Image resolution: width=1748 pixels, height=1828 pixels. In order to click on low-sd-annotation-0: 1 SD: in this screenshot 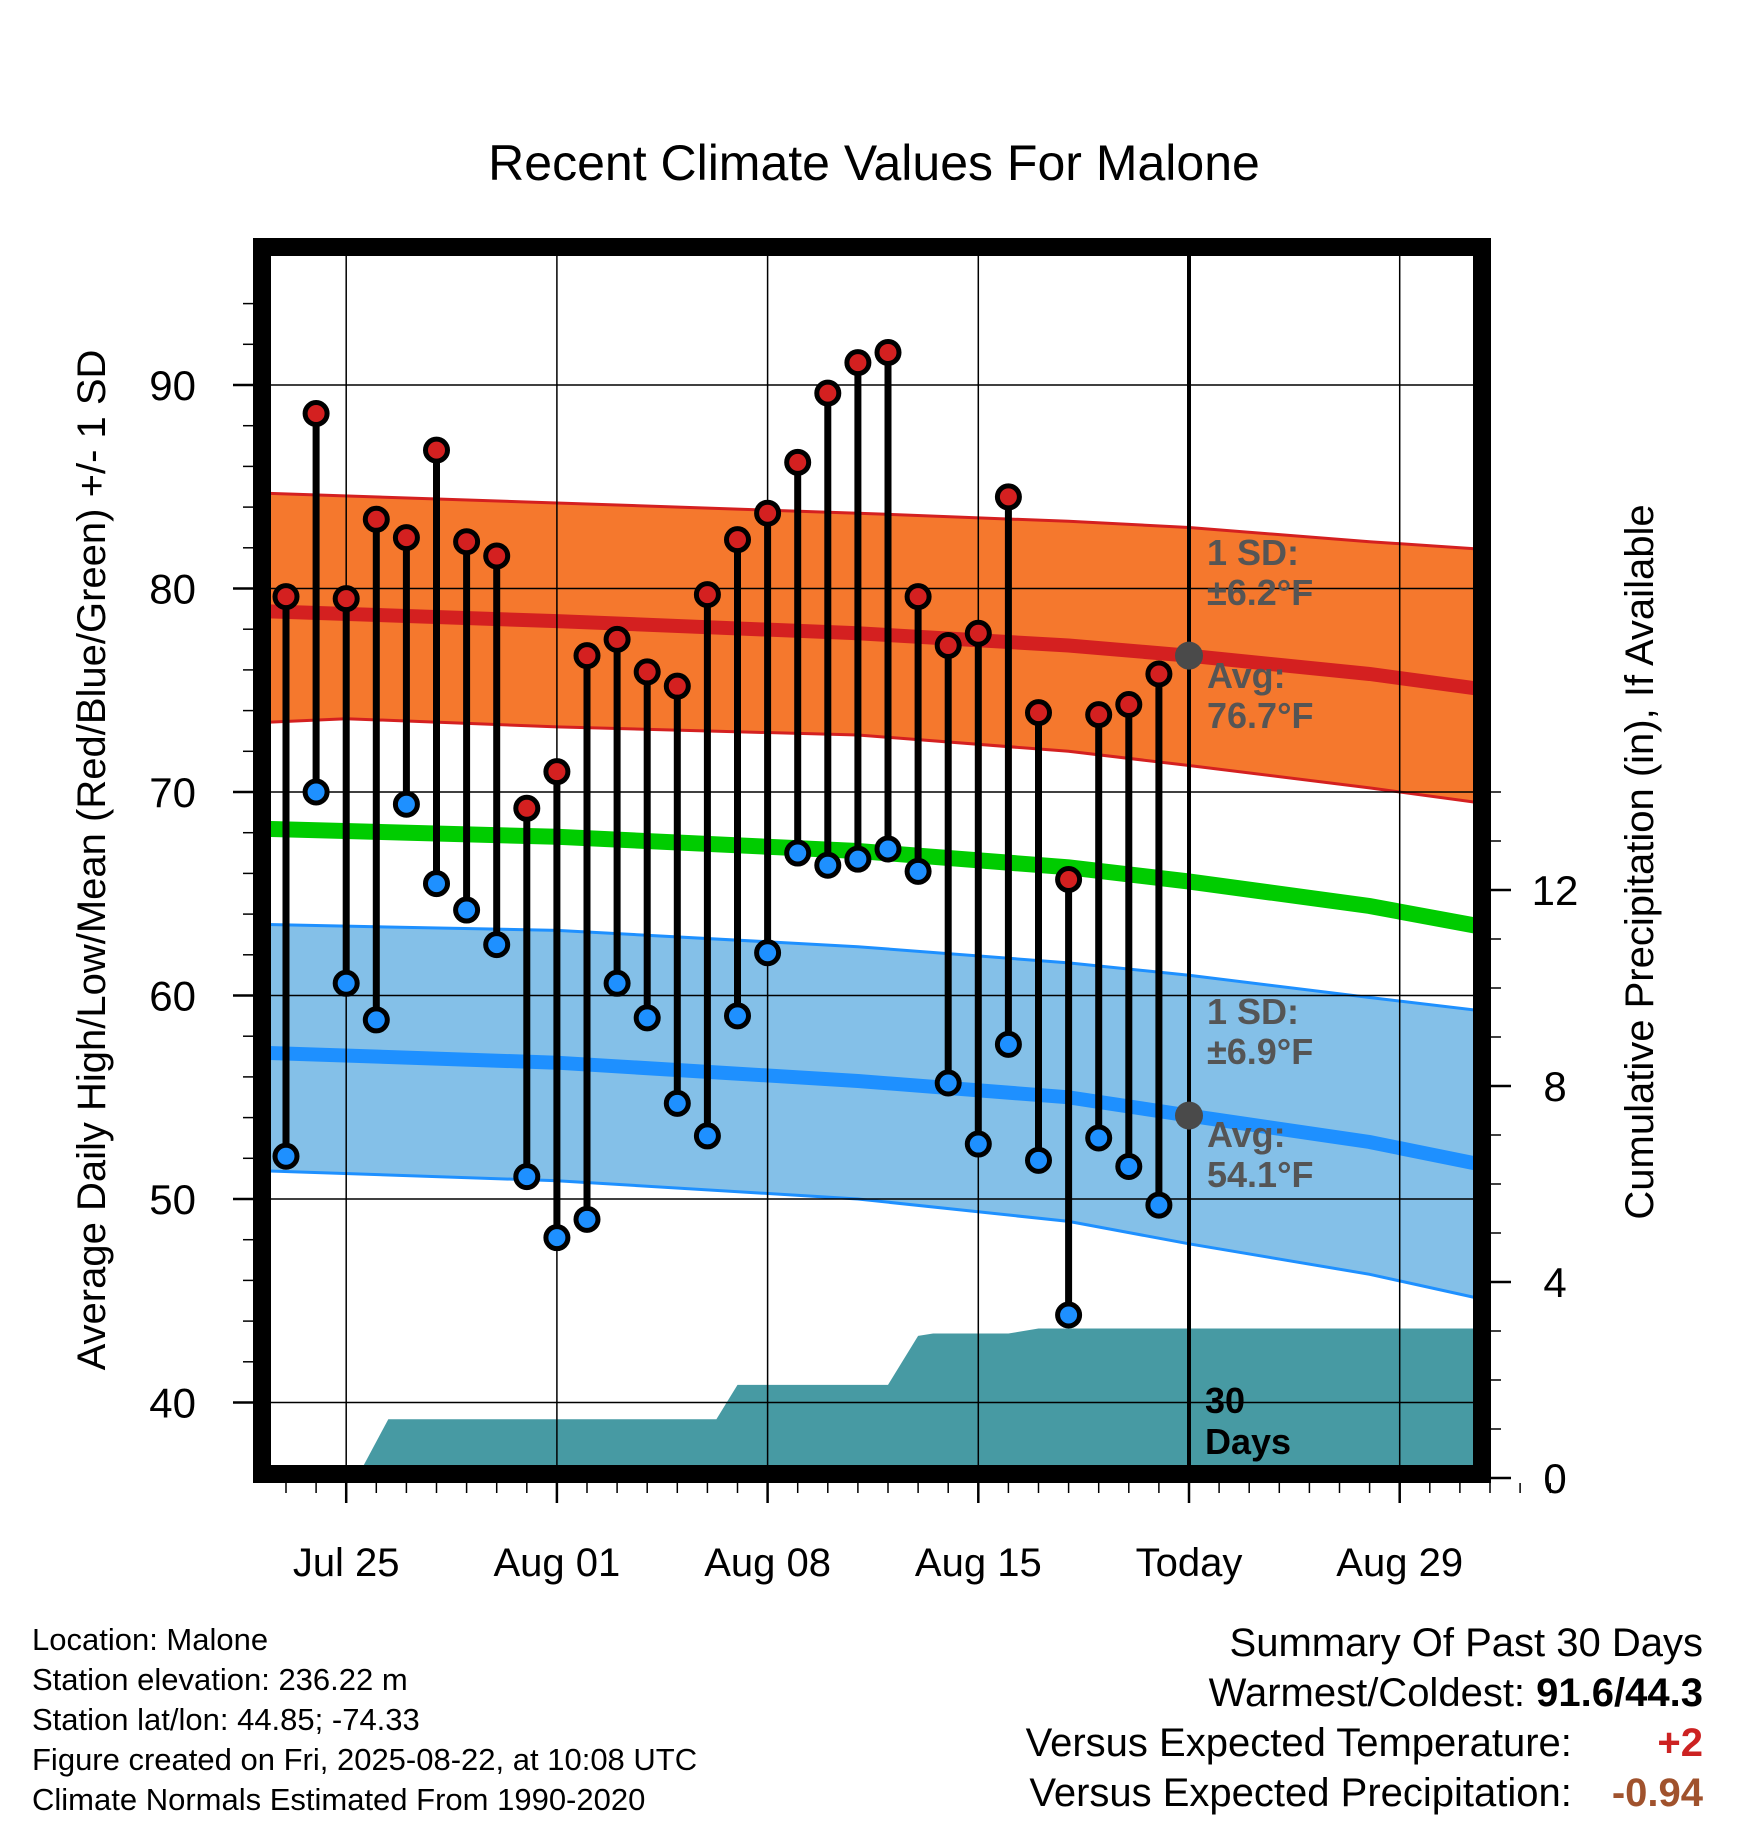, I will do `click(1253, 1011)`.